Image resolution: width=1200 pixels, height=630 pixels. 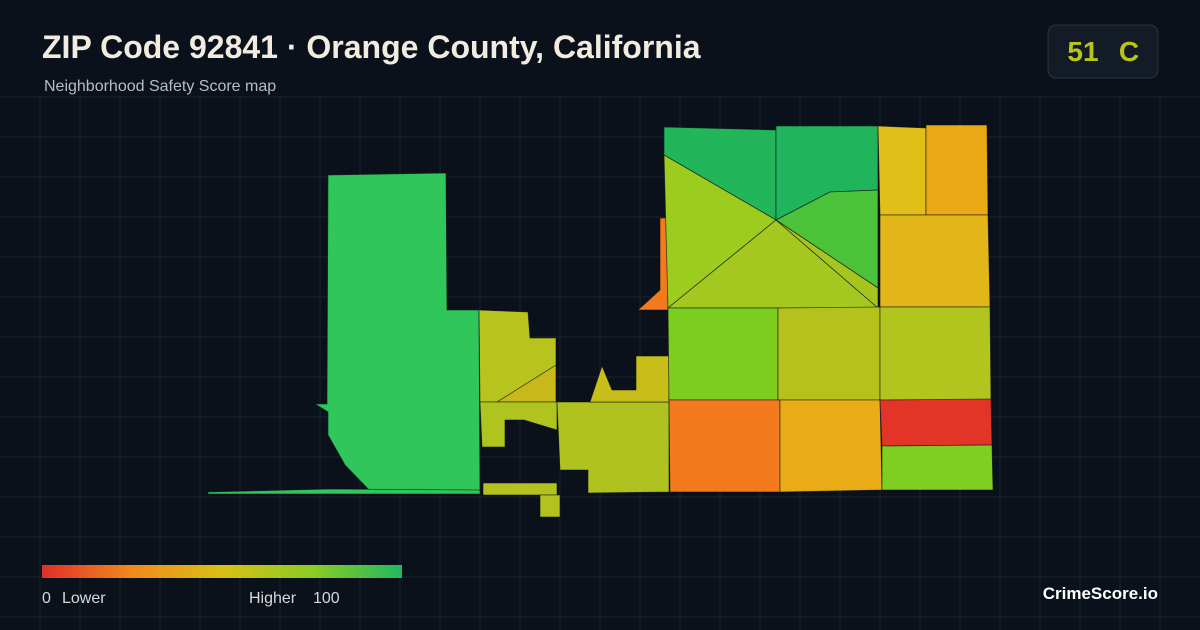 What do you see at coordinates (1082, 51) in the screenshot?
I see `score-value: 51` at bounding box center [1082, 51].